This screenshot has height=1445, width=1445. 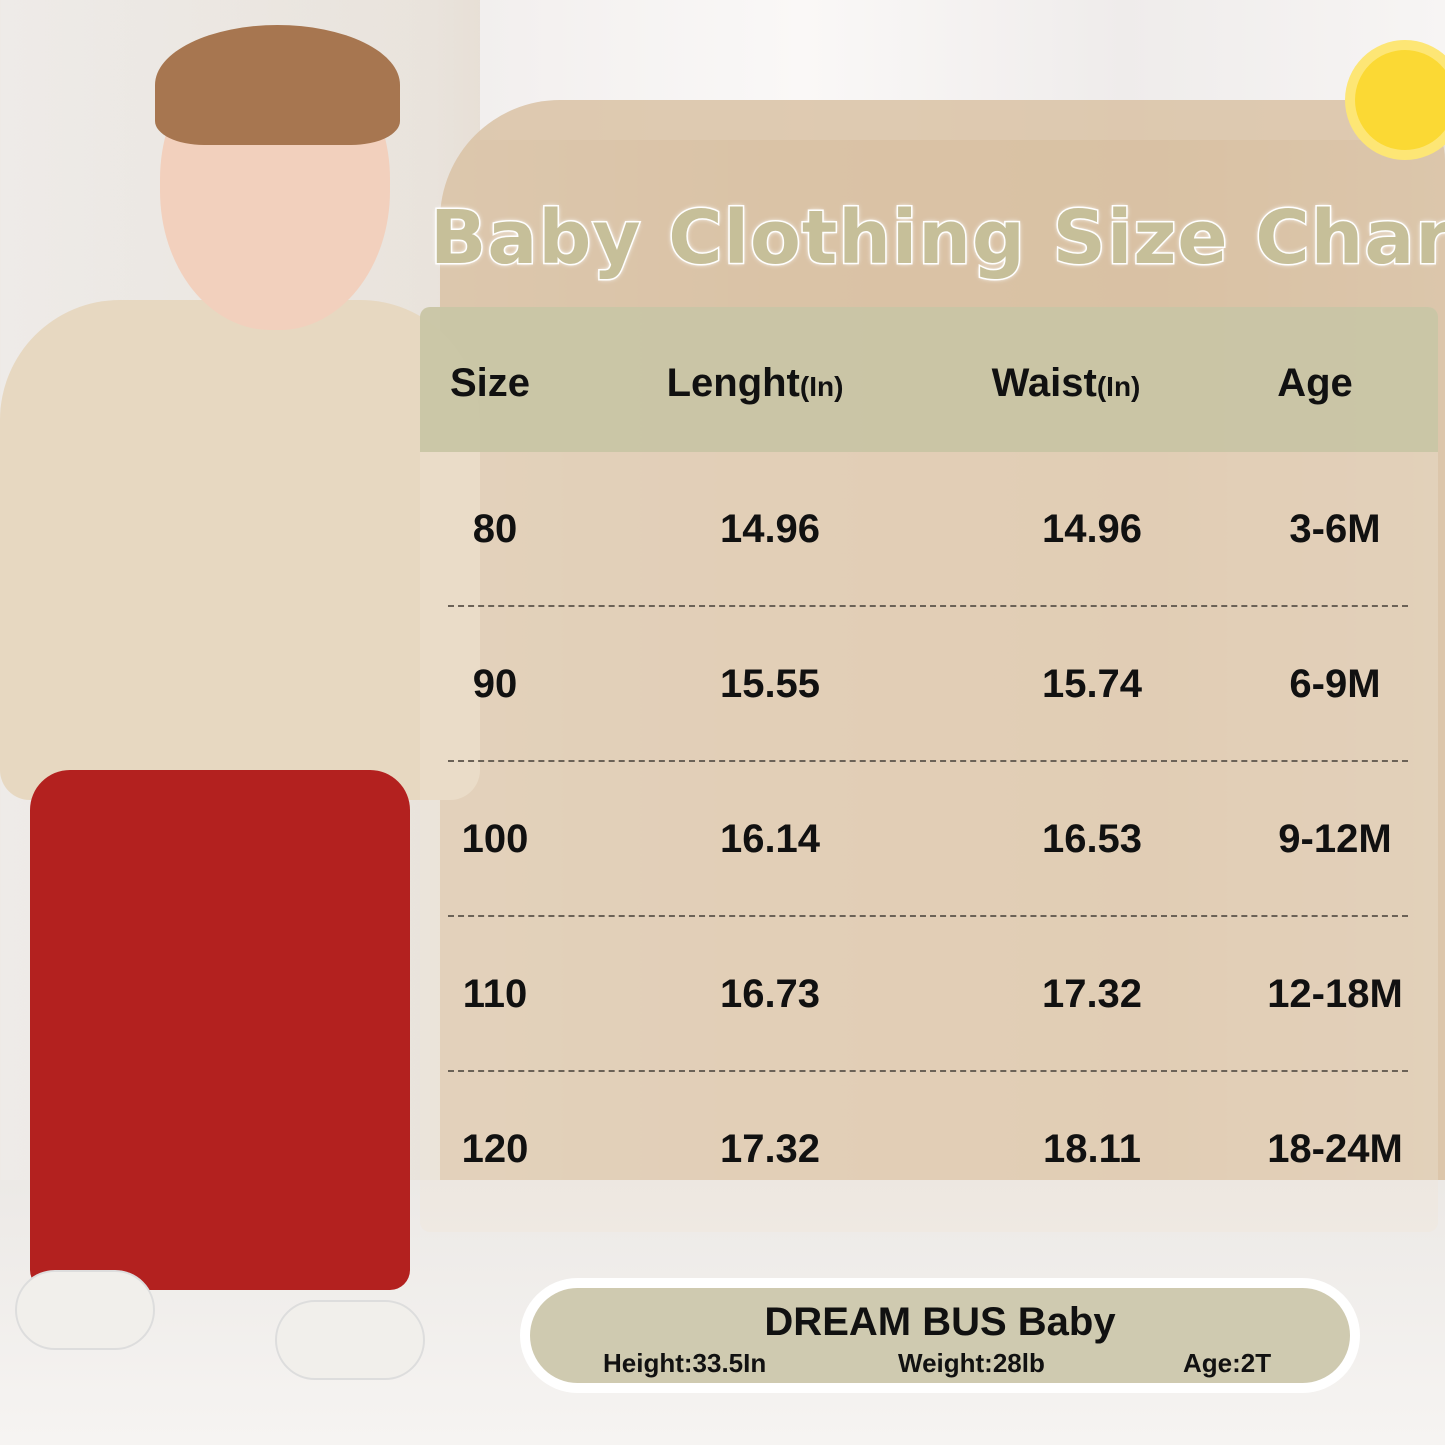 I want to click on table-header: Size Lenght(In) Waist(In) Age, so click(x=929, y=379).